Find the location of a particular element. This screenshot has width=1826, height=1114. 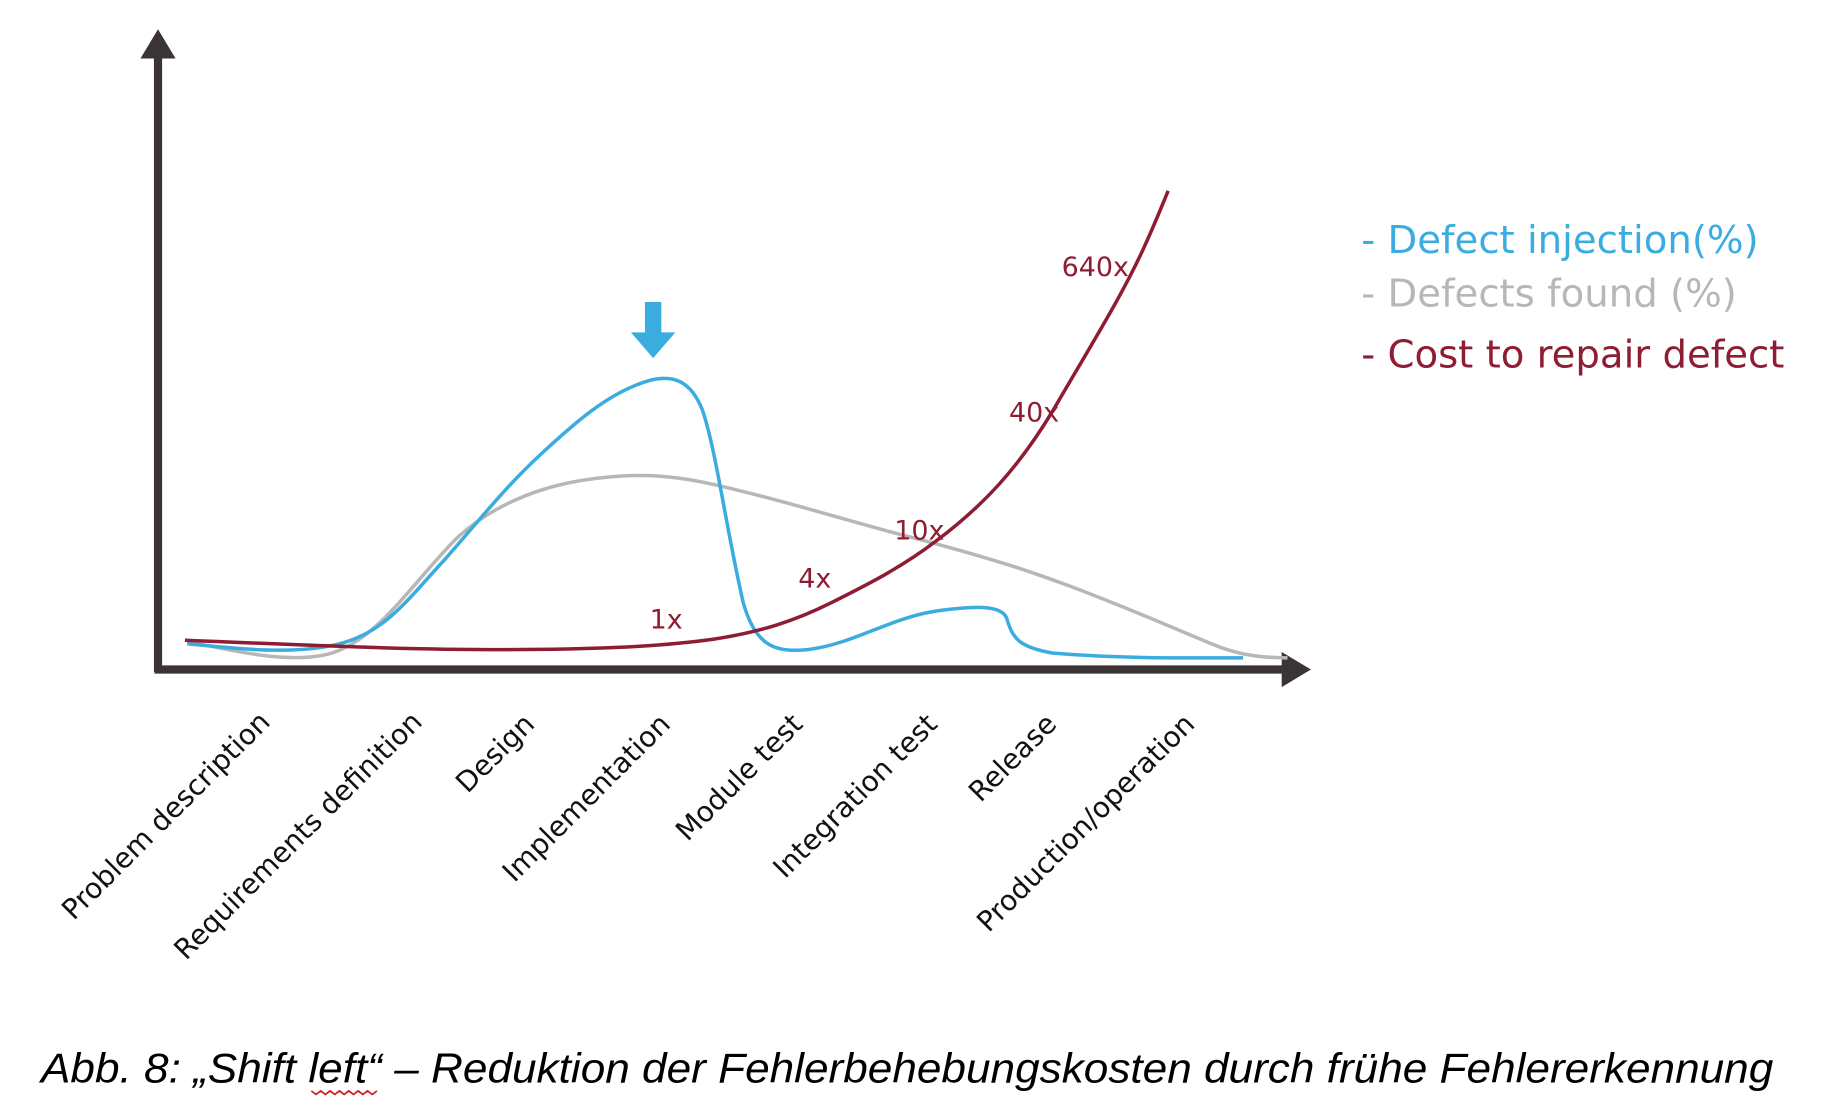

legend-entry: - Cost to repair defect is located at coordinates (1572, 355).